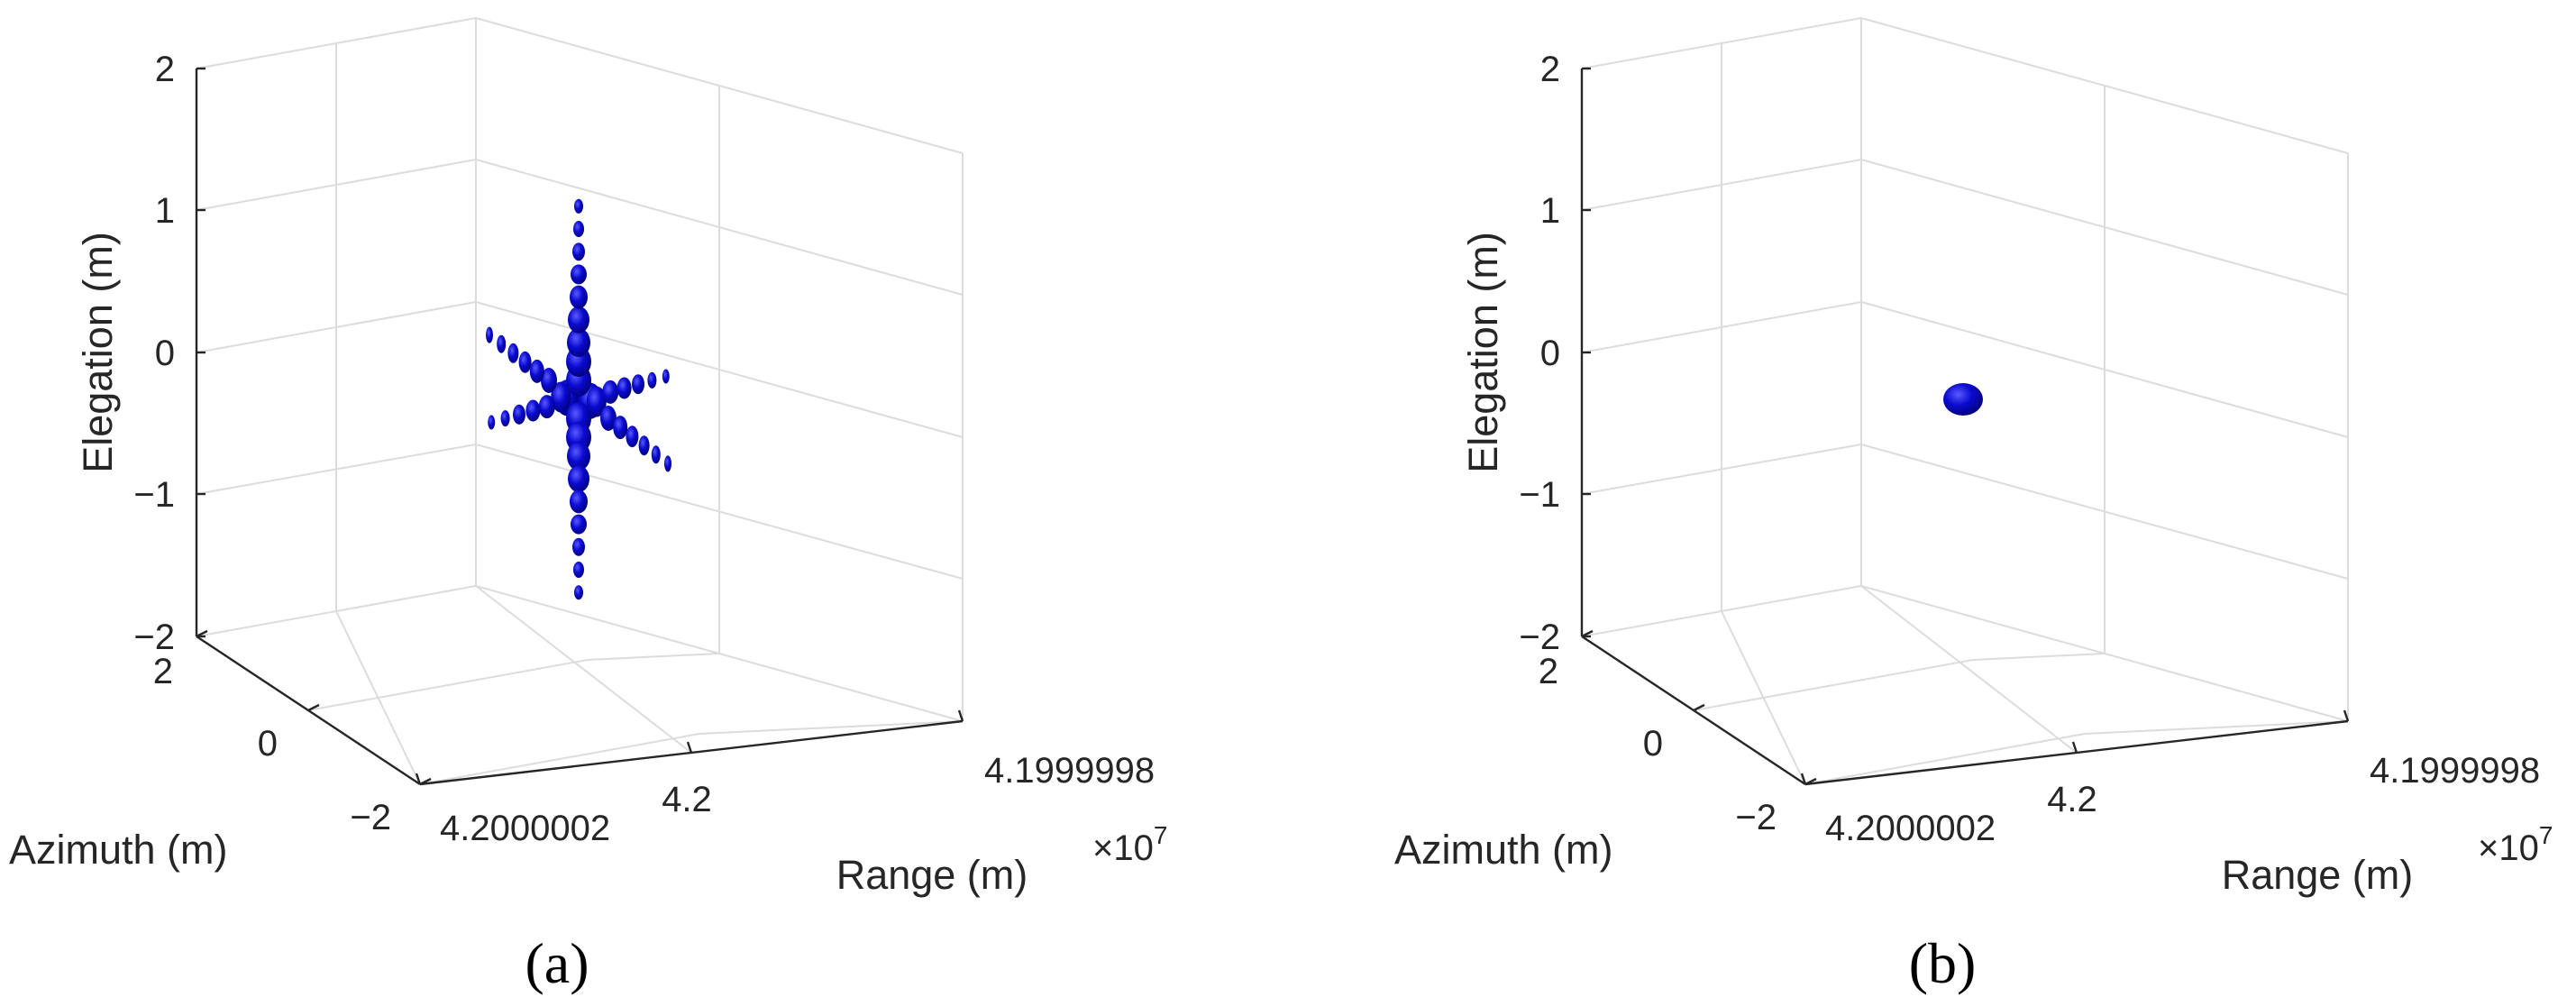 Image resolution: width=2576 pixels, height=997 pixels. Describe the element at coordinates (1539, 637) in the screenshot. I see `z-tick-b-4: −2` at that location.